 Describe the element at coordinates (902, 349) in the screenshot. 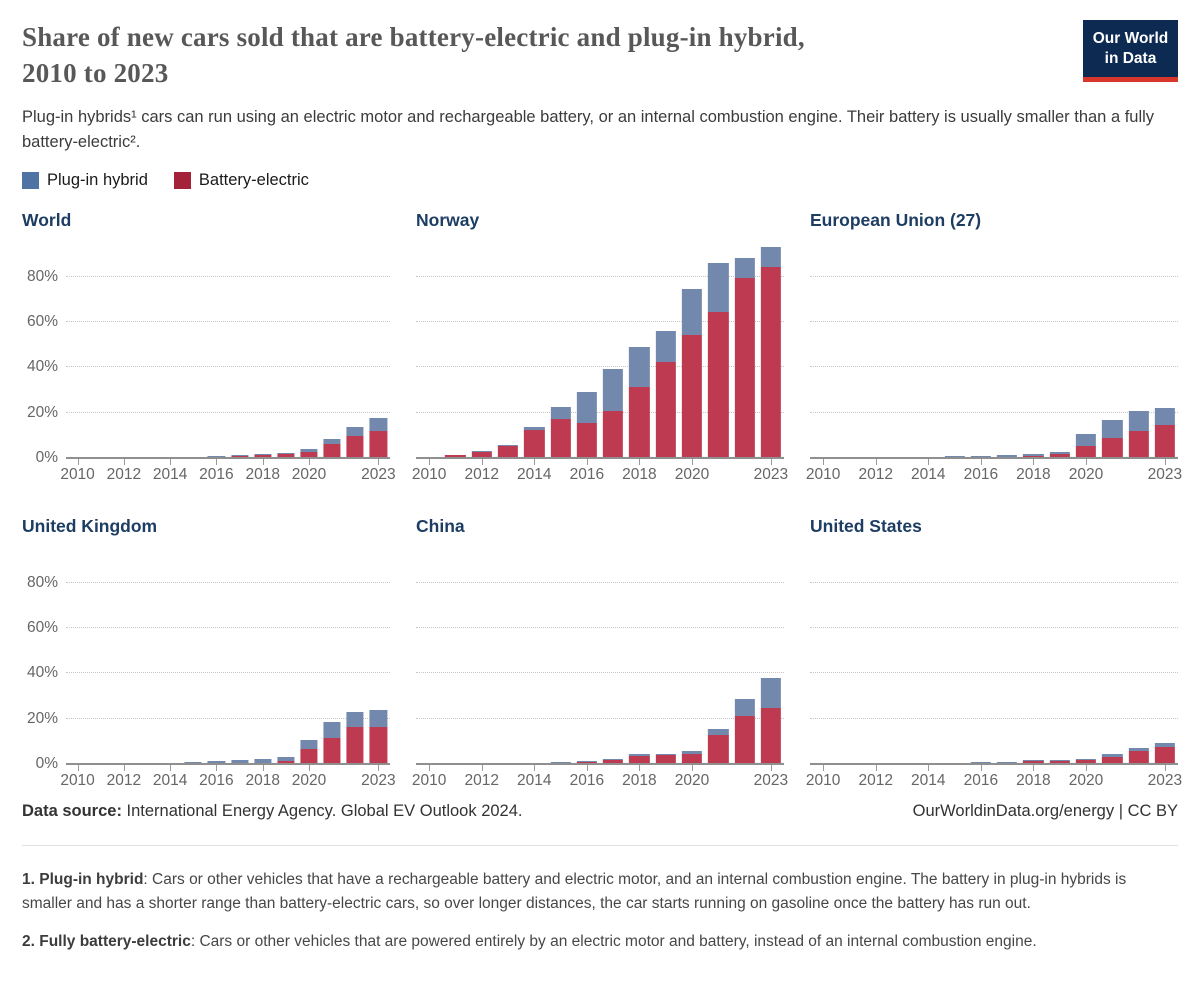

I see `bar-european-union-27-2013` at that location.